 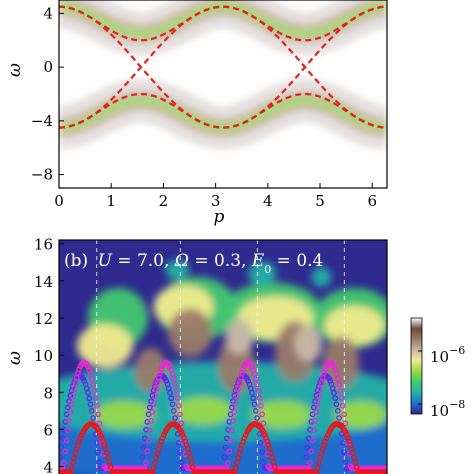 I want to click on top-xtick-label-1: 1, so click(x=111, y=201).